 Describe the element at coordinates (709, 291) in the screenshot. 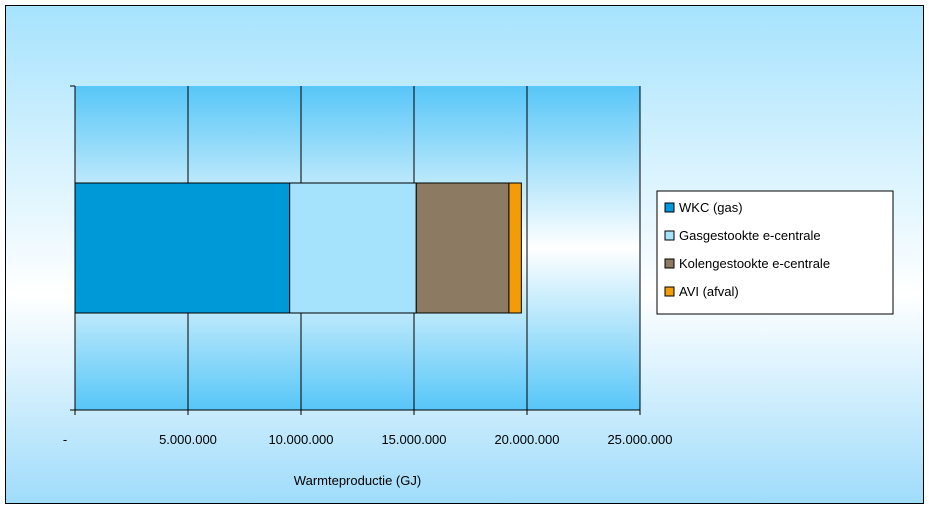

I see `legend-label: AVI (afval)` at that location.